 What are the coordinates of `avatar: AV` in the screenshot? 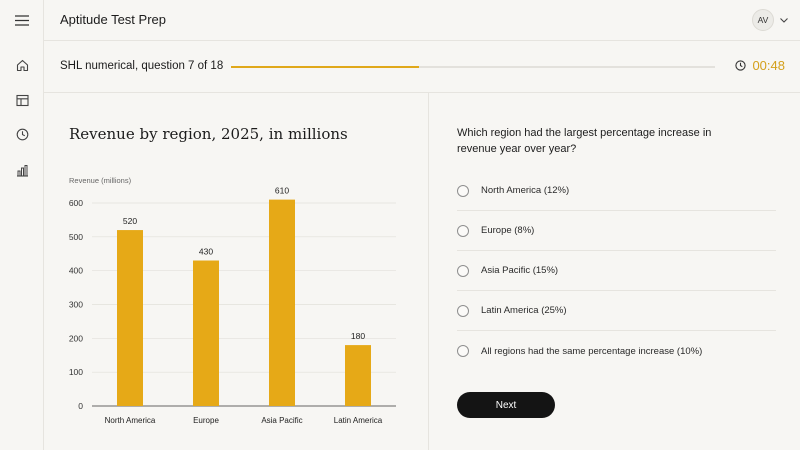 It's located at (763, 20).